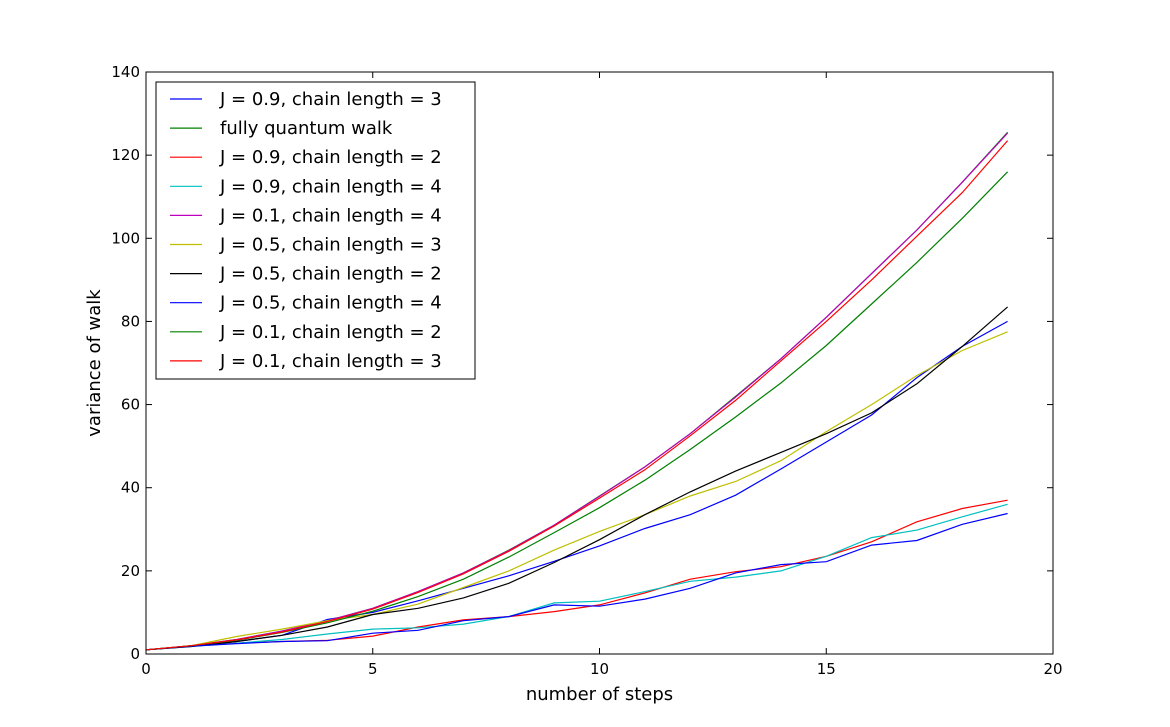  I want to click on y-axis-label: variance of walk, so click(94, 363).